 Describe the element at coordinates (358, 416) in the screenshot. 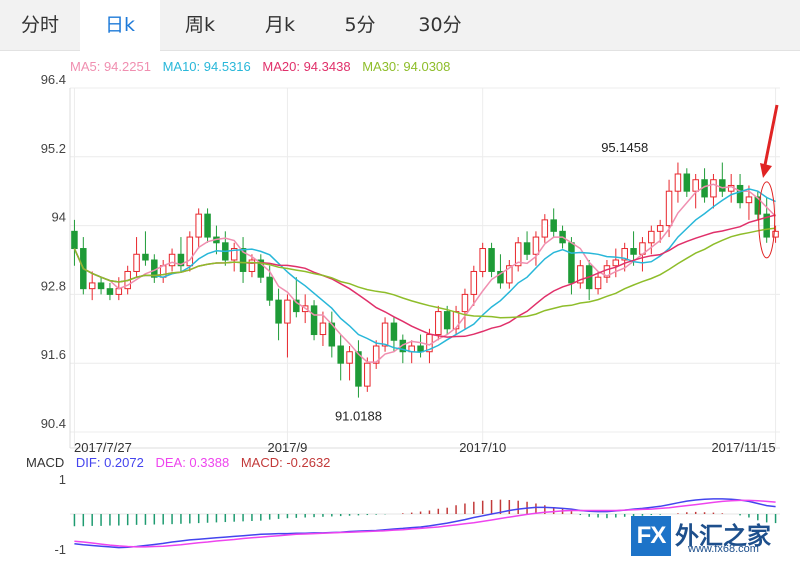

I see `low-price-label: 91.0188` at that location.